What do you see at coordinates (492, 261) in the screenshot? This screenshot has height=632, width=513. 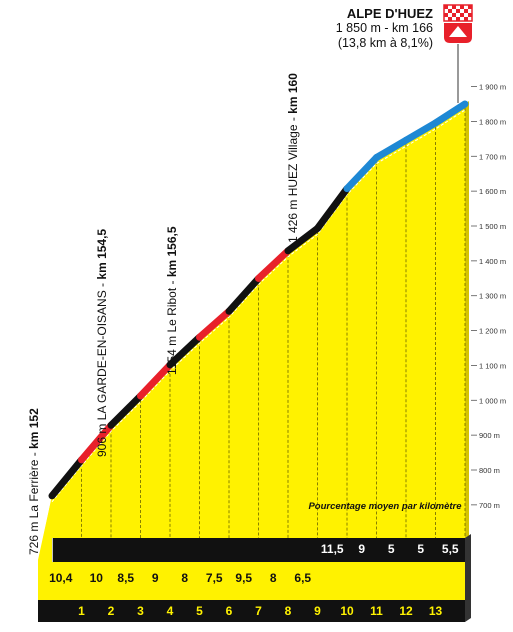 I see `y-tick-label: 1 400 m` at bounding box center [492, 261].